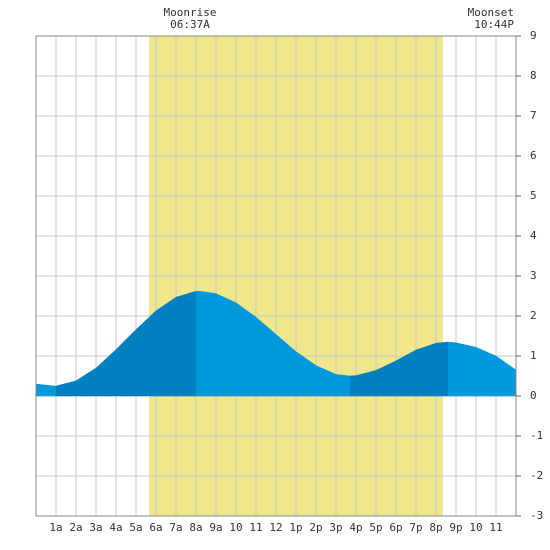 The width and height of the screenshot is (550, 550). Describe the element at coordinates (533, 355) in the screenshot. I see `y-tick-label: 1` at that location.